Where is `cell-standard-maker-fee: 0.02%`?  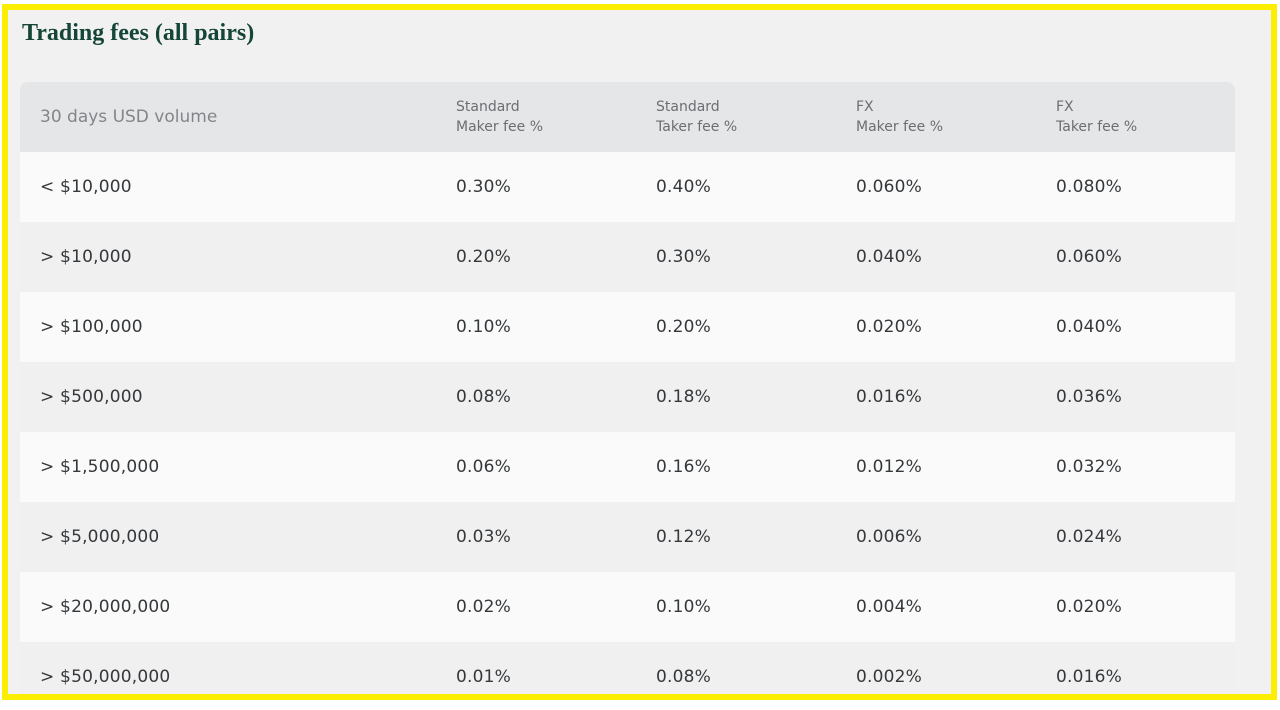 cell-standard-maker-fee: 0.02% is located at coordinates (484, 607).